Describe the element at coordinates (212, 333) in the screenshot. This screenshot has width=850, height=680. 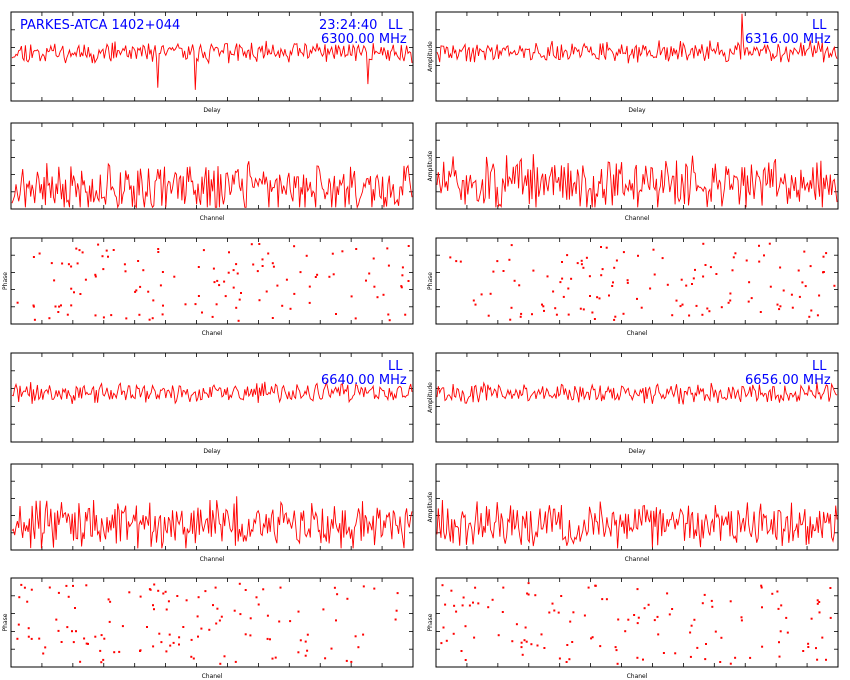
I see `panel-3-xlabel: Chanel` at that location.